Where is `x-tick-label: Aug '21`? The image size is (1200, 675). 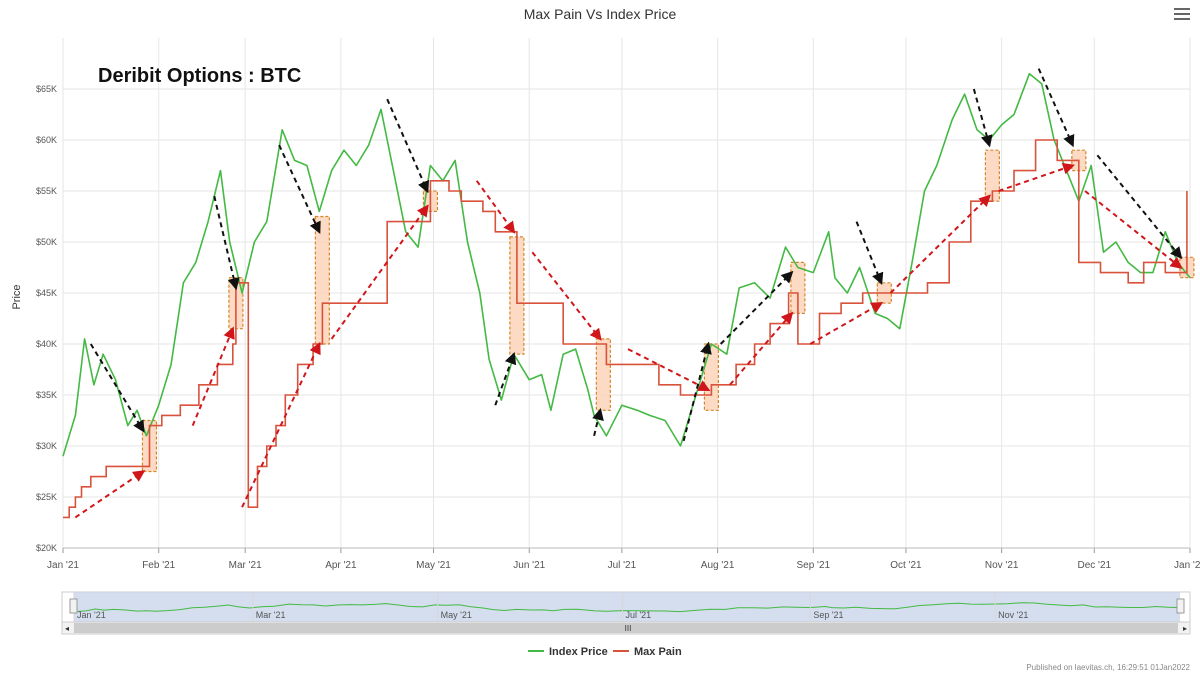 x-tick-label: Aug '21 is located at coordinates (718, 565).